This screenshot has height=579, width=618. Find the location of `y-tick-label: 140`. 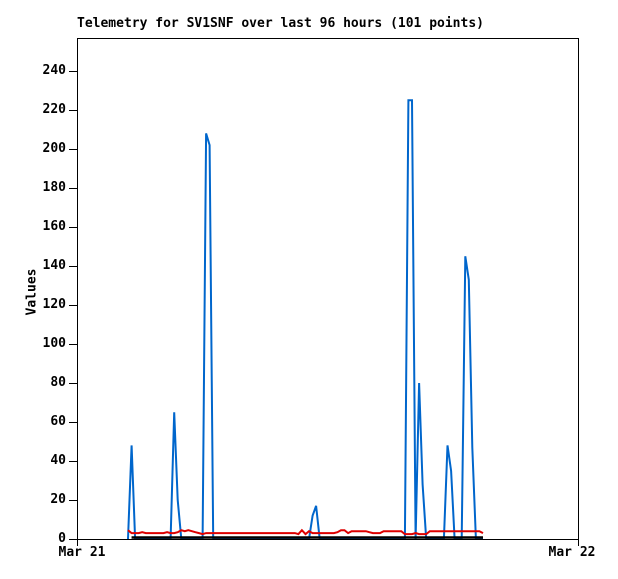

y-tick-label: 140 is located at coordinates (54, 265).